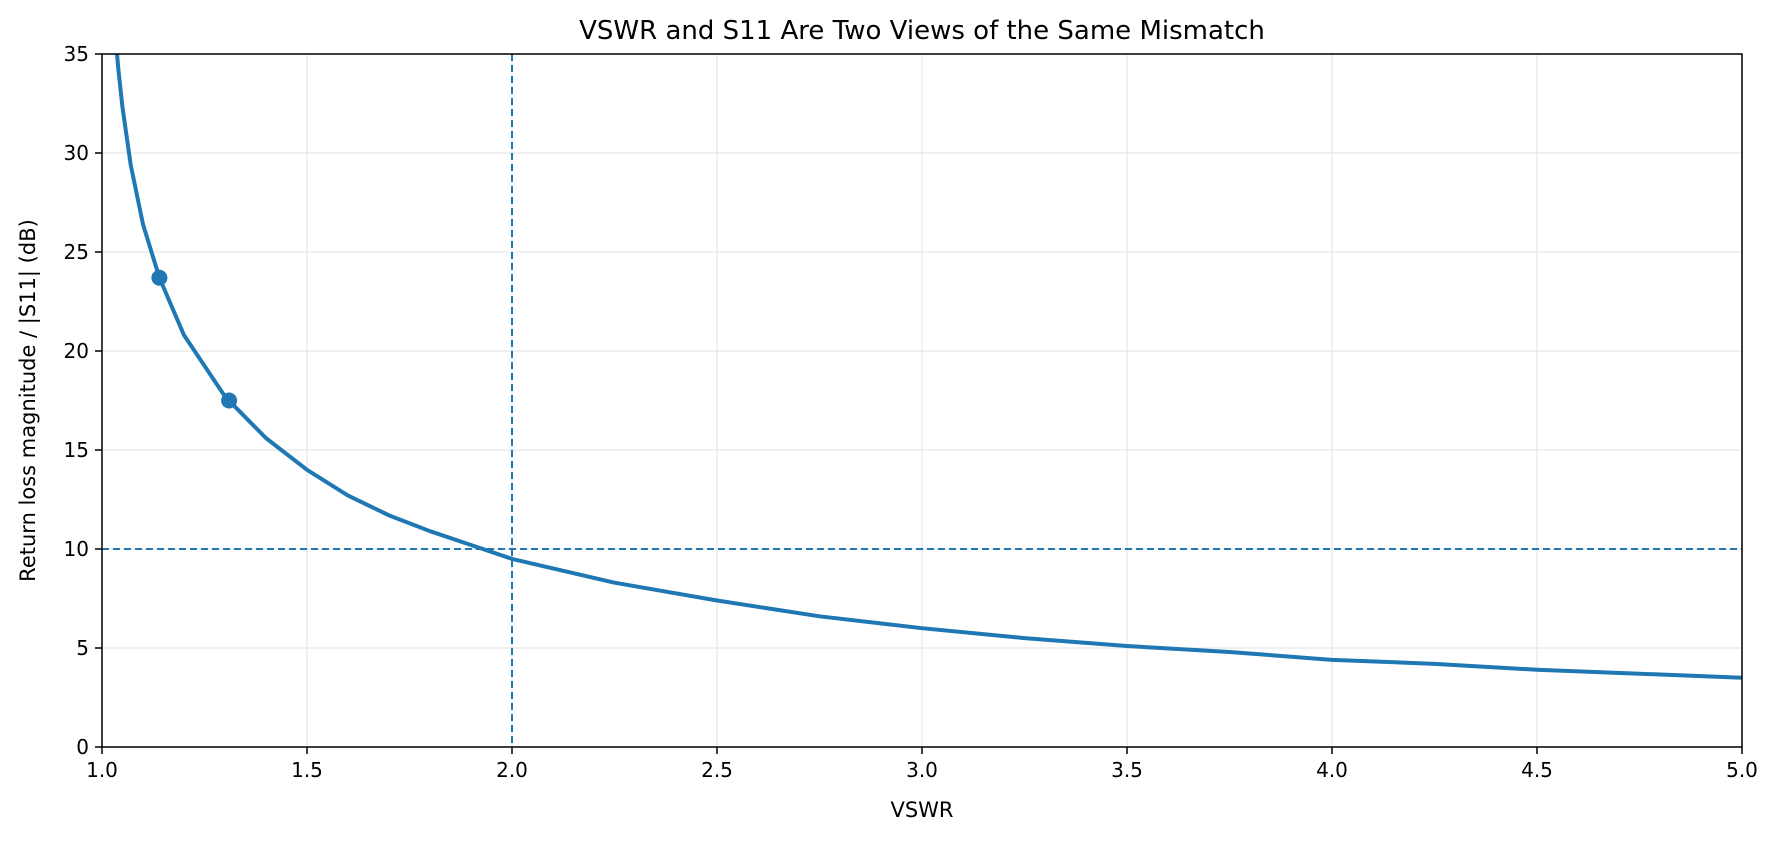  What do you see at coordinates (28, 400) in the screenshot?
I see `y-axis-label: Return loss magnitude / |S11| (dB)` at bounding box center [28, 400].